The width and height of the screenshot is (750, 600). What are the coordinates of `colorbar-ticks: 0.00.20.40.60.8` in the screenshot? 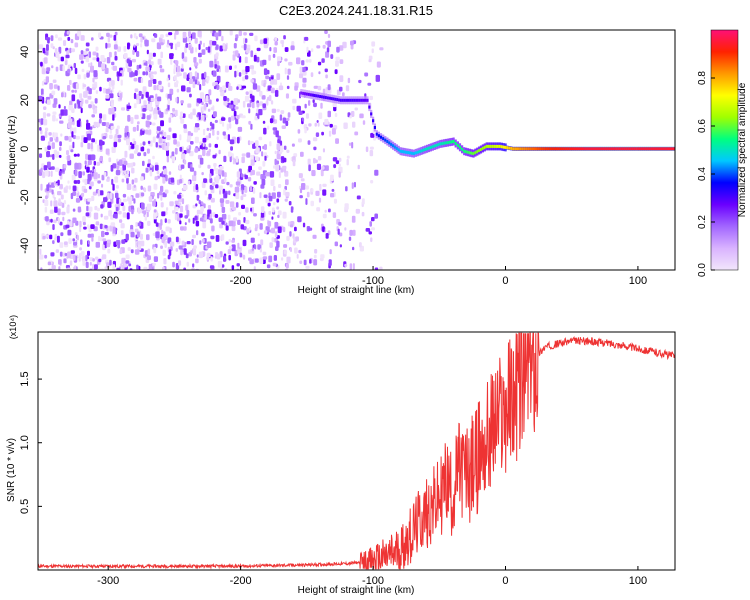 It's located at (706, 174).